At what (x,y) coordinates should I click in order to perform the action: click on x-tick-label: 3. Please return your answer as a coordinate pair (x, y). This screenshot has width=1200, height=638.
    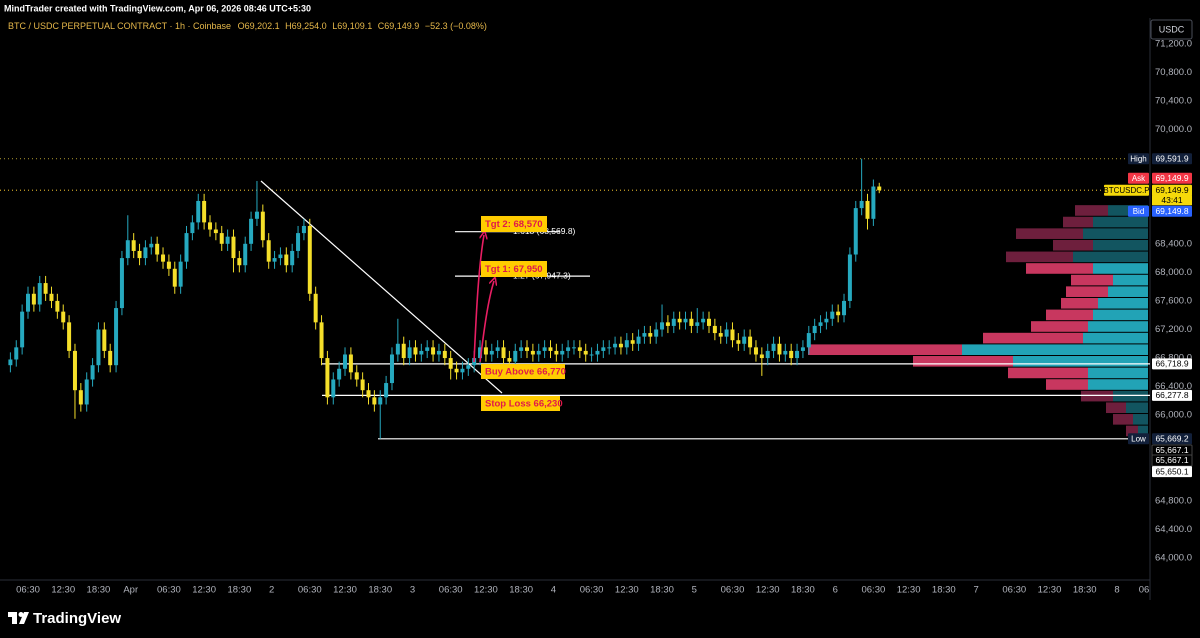
    Looking at the image, I should click on (412, 590).